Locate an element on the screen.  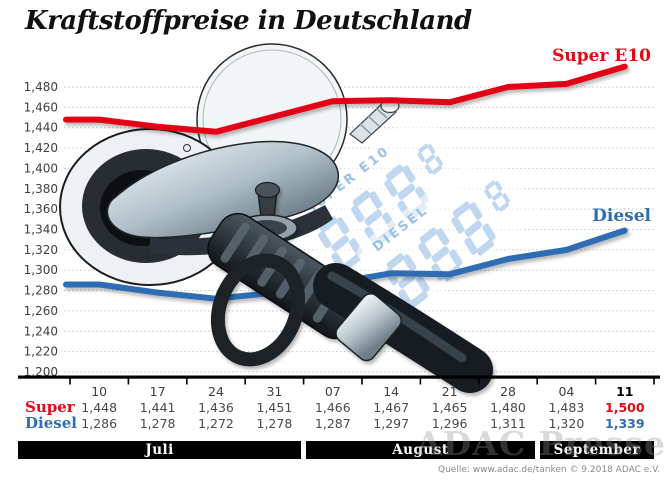
diesel-value-cell: 1,339 is located at coordinates (625, 423).